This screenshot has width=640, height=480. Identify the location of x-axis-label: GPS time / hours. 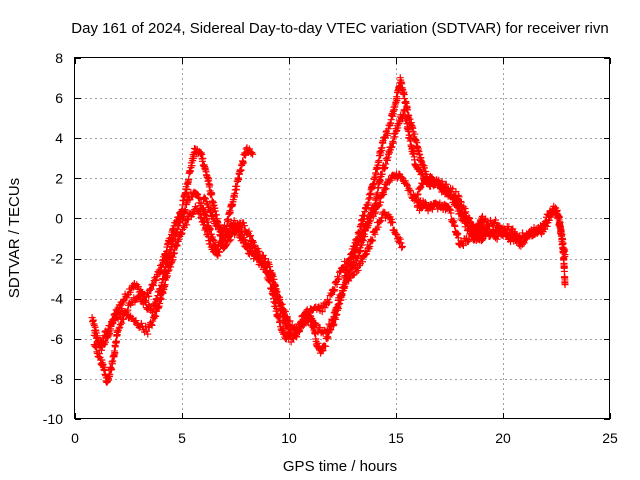
(340, 466).